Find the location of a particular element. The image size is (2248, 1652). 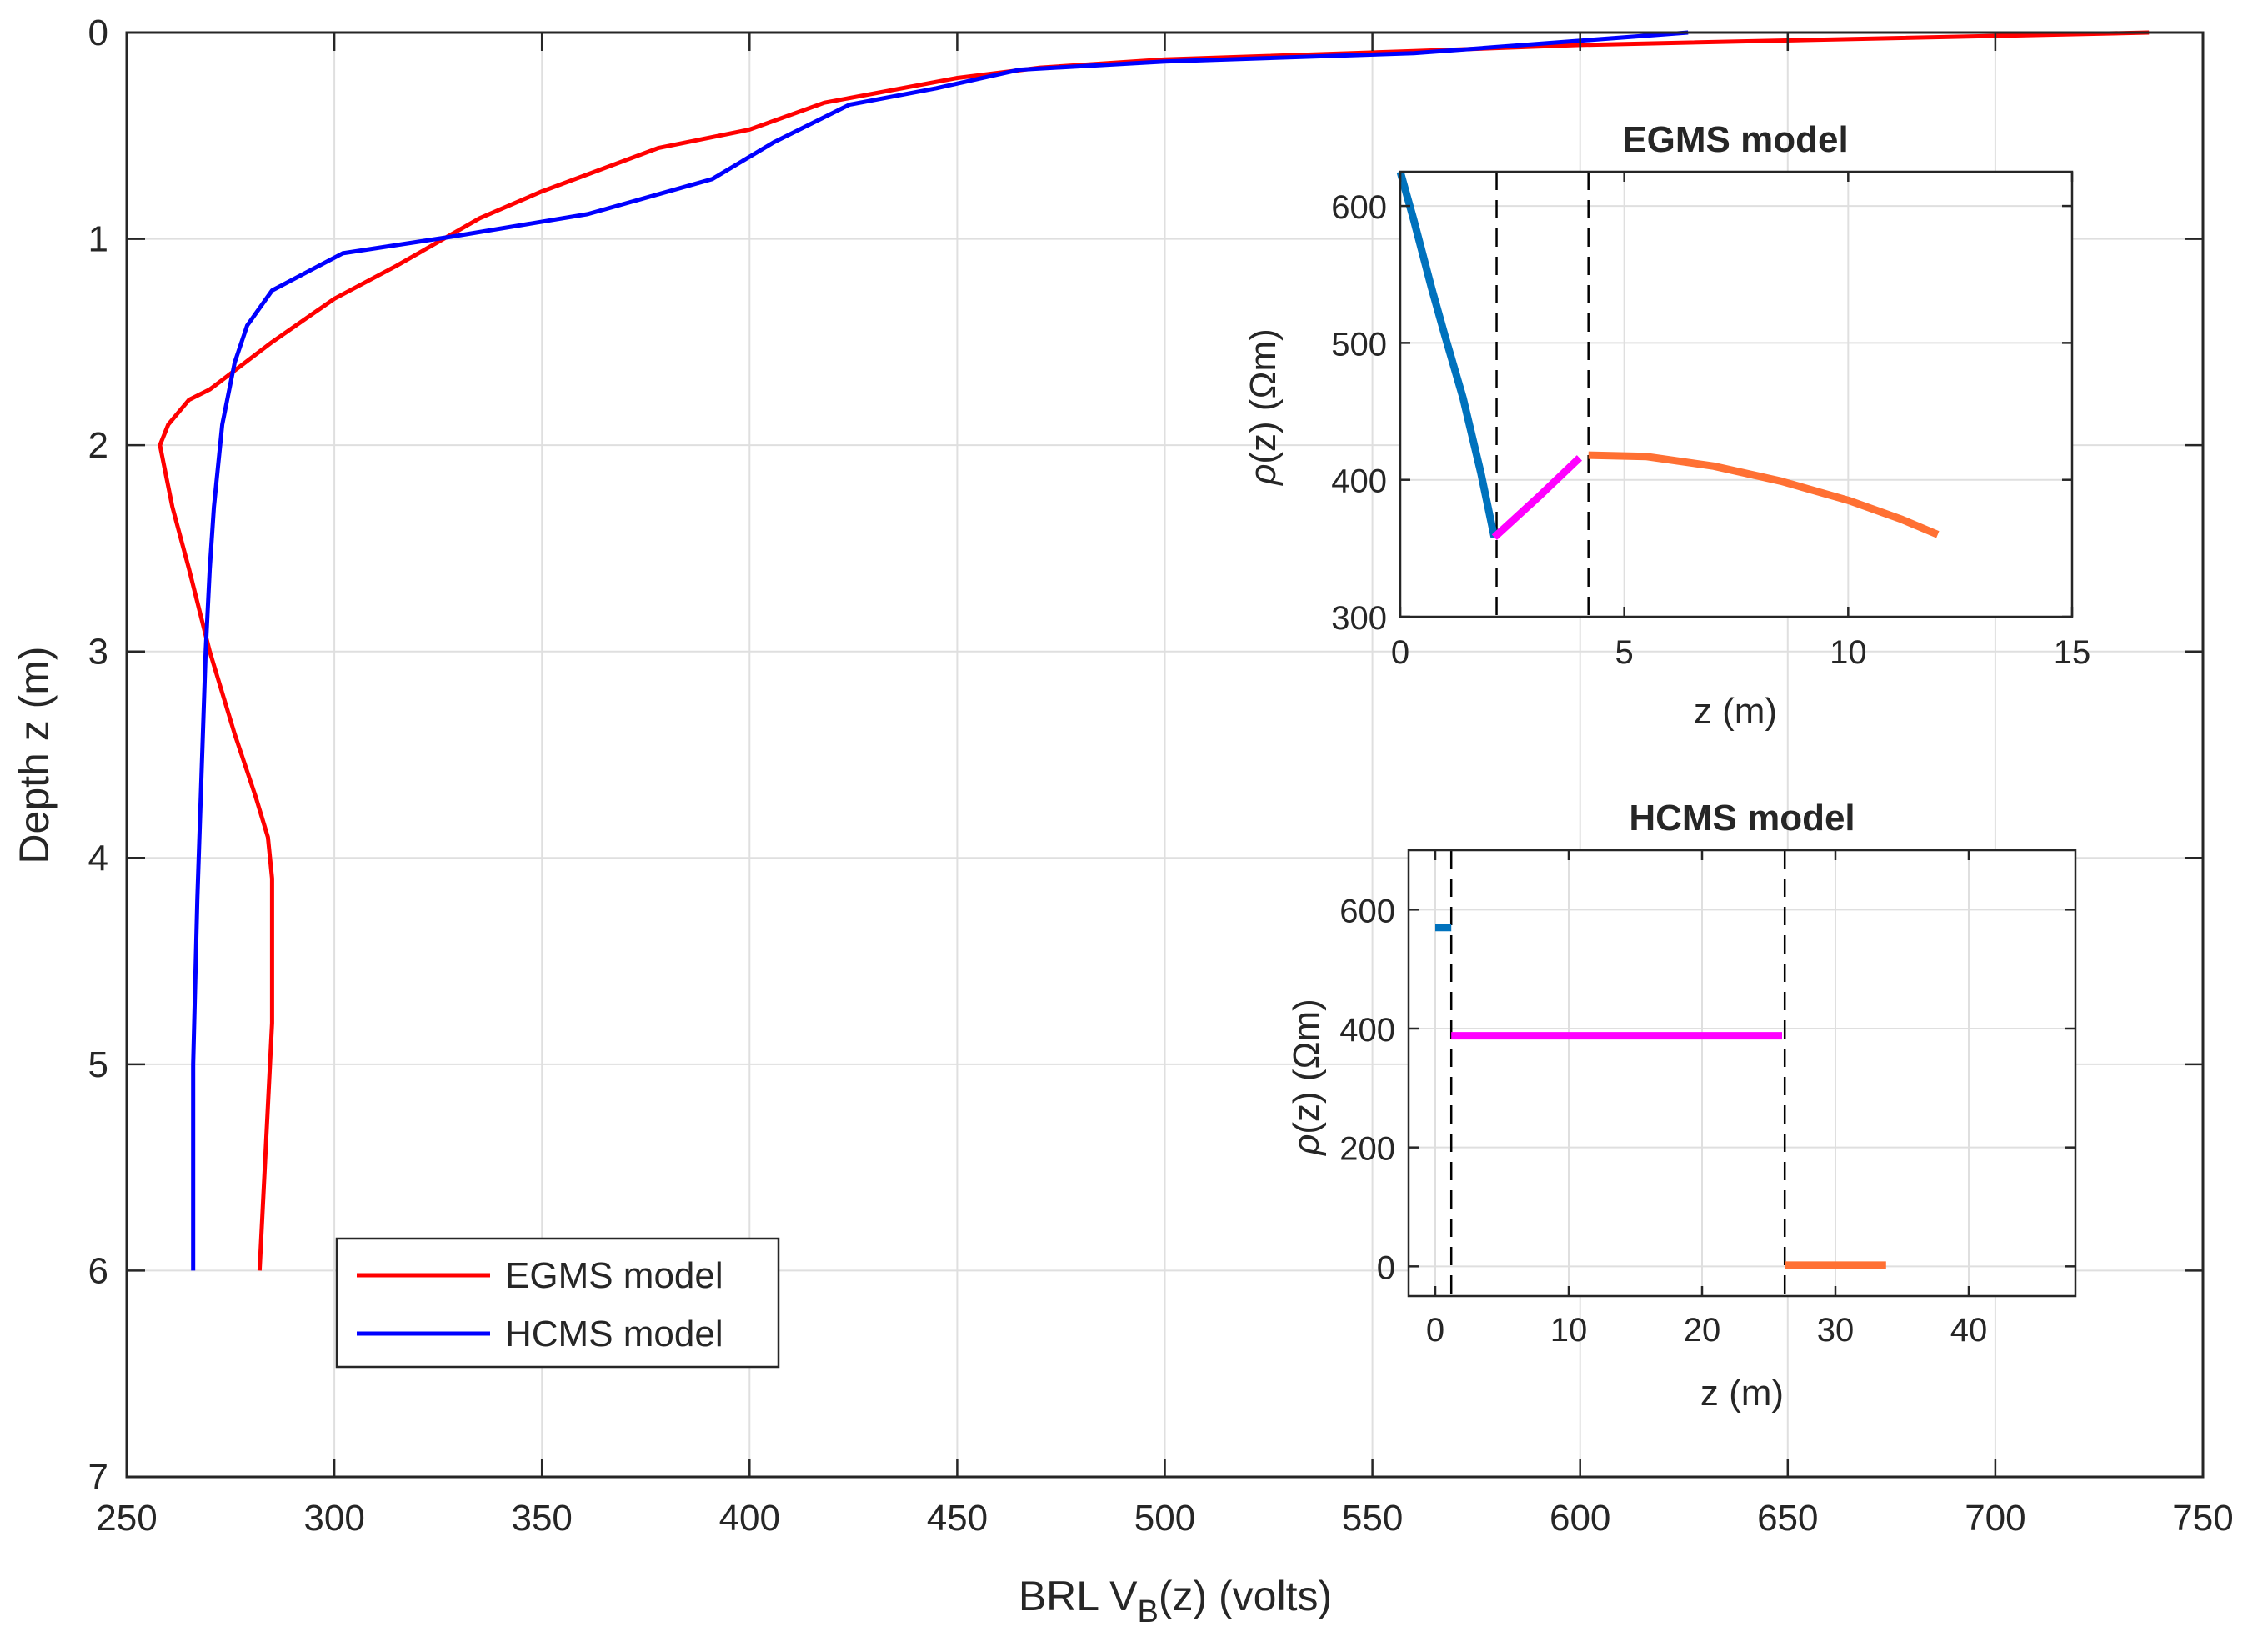

main-legend: EGMS model HCMS model is located at coordinates (557, 1303).